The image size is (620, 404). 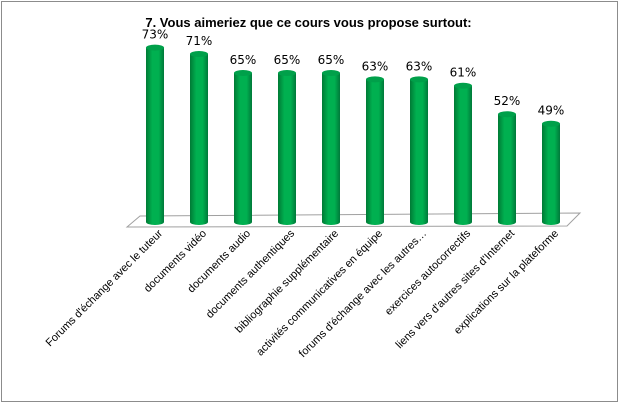 What do you see at coordinates (155, 35) in the screenshot?
I see `value-label: 73%` at bounding box center [155, 35].